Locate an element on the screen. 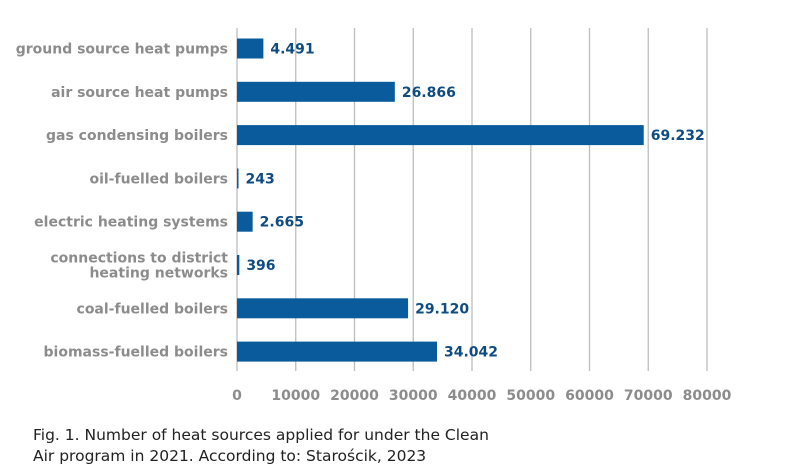 The height and width of the screenshot is (475, 799). x-tick-label: 30000 is located at coordinates (413, 396).